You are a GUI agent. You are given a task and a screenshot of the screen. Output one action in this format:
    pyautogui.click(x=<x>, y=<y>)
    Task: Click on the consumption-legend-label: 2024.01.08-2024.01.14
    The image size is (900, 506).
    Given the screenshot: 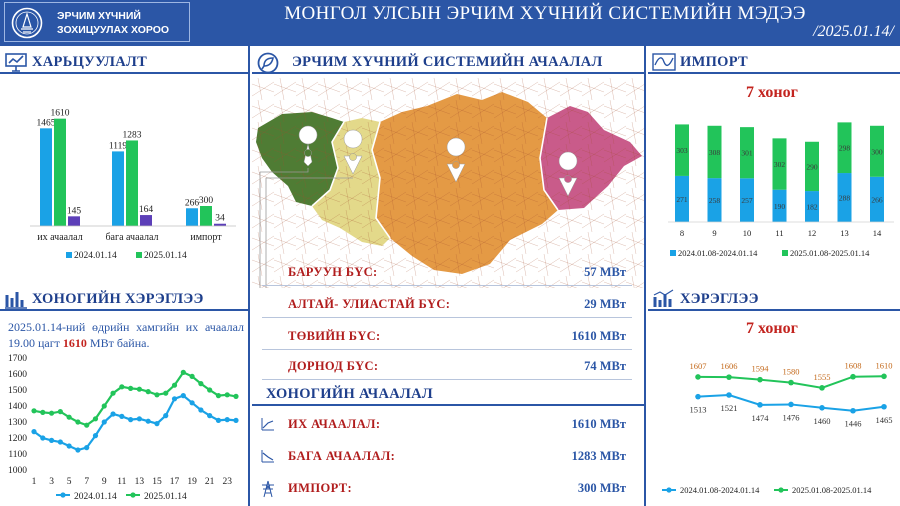 What is the action you would take?
    pyautogui.click(x=720, y=490)
    